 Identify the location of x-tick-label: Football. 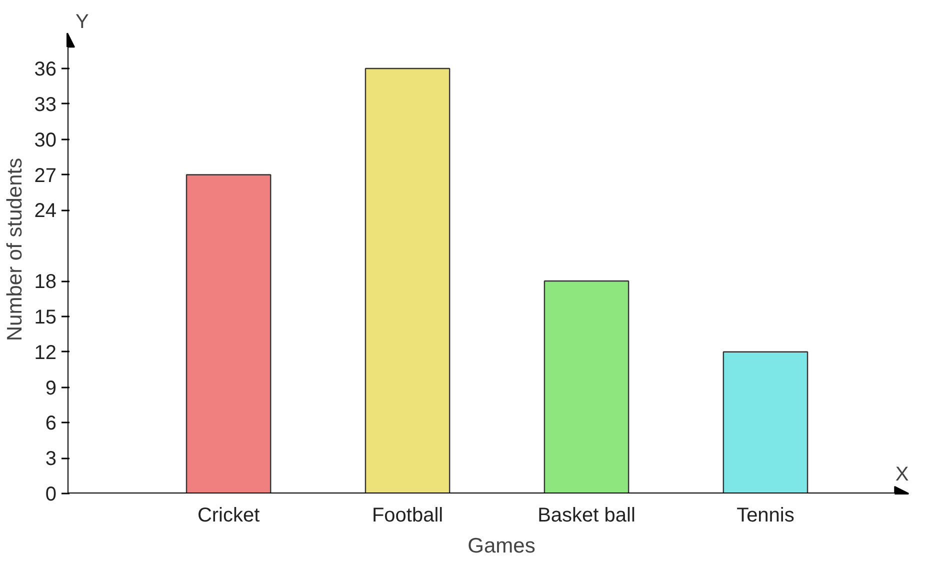
(408, 515).